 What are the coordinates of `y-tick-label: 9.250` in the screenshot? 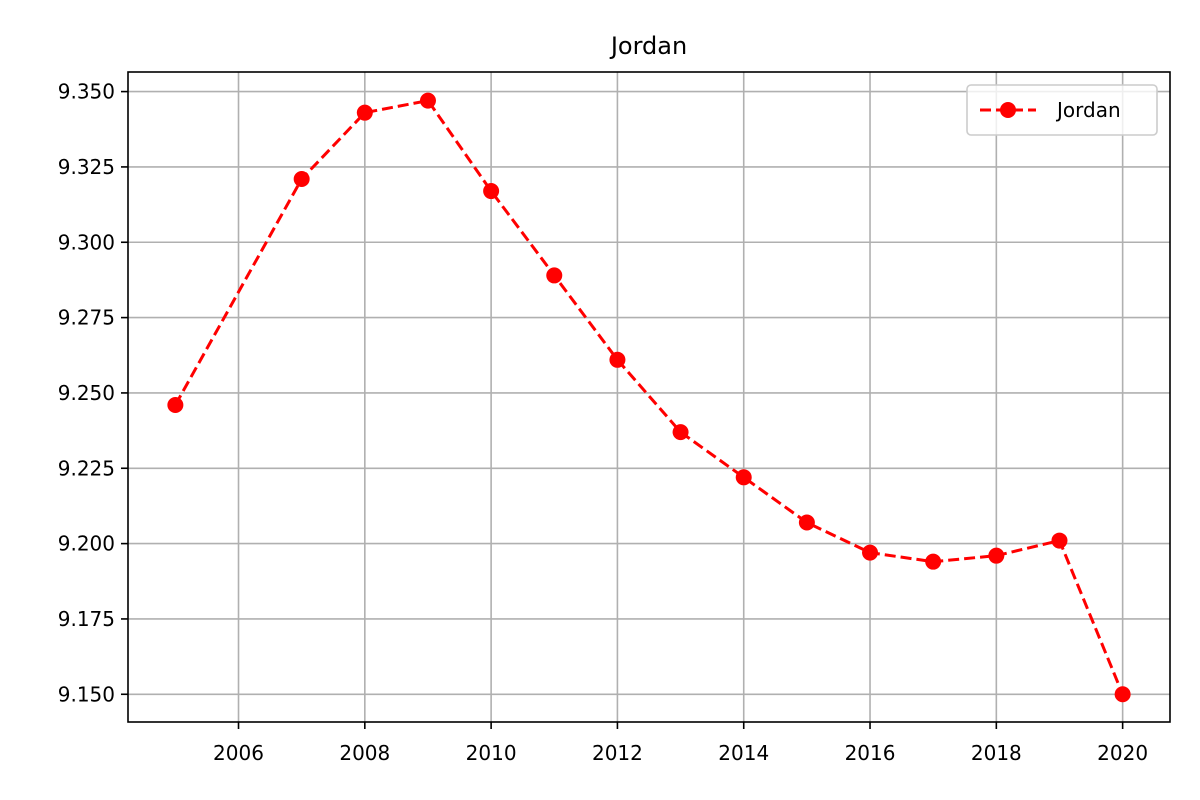 It's located at (86, 393).